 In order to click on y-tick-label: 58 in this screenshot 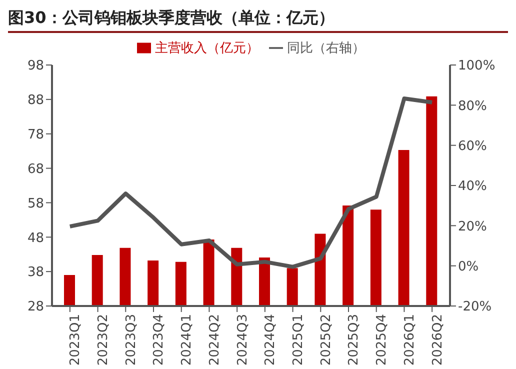, I will do `click(35, 204)`.